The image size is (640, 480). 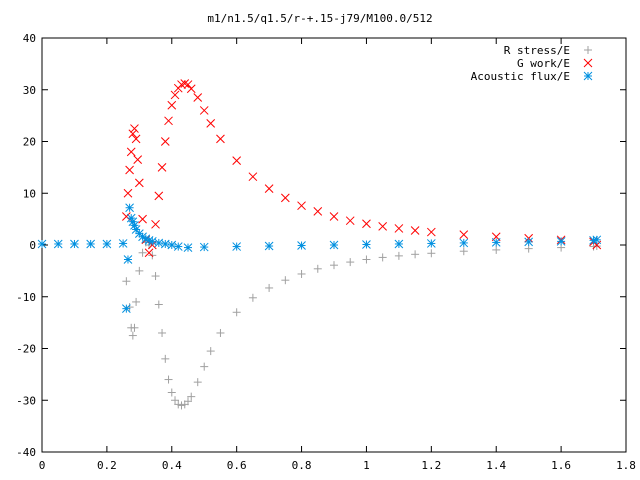 What do you see at coordinates (431, 465) in the screenshot?
I see `x-tick-label: 1.2` at bounding box center [431, 465].